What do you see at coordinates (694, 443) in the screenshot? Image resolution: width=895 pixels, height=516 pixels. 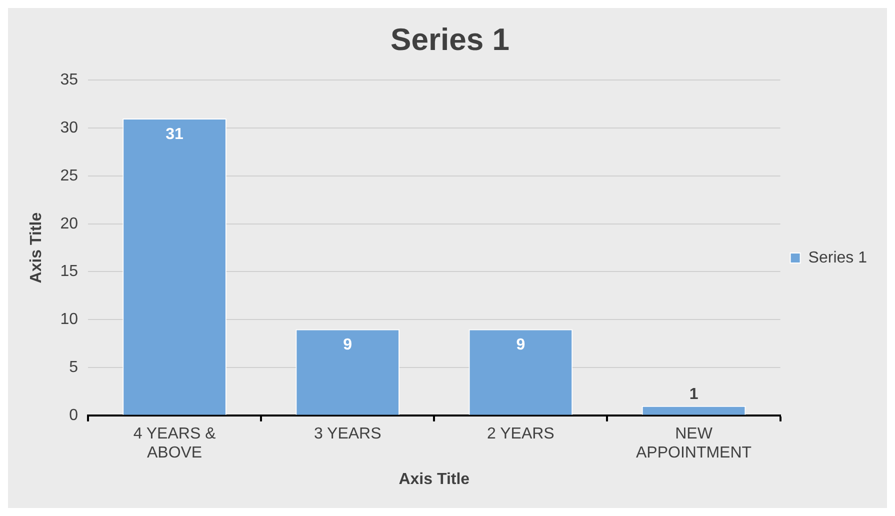 I see `x-tick-label: NEW APPOINTMENT` at bounding box center [694, 443].